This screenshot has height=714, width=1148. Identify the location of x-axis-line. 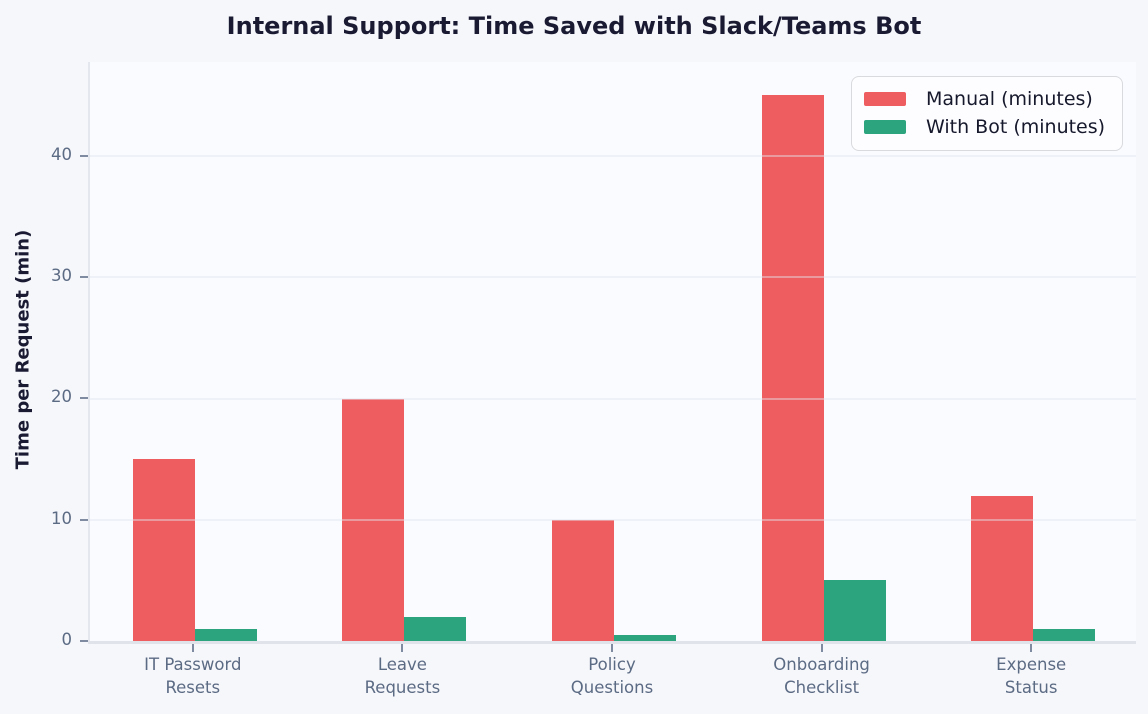
(612, 642).